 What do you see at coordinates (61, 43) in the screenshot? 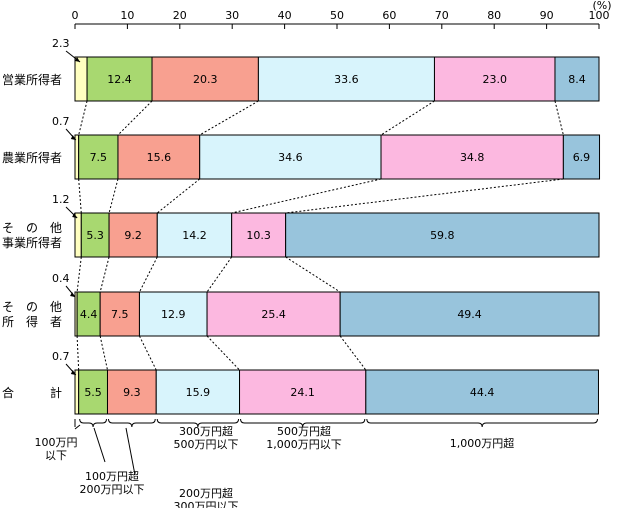
I see `data-label: 2.3` at bounding box center [61, 43].